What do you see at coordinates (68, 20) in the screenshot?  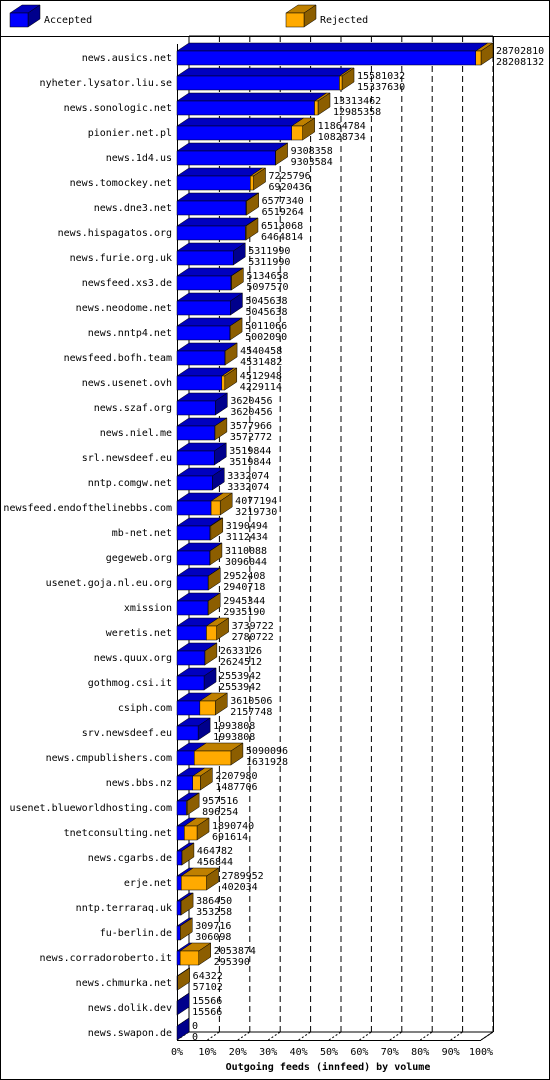 I see `legend-label: Accepted` at bounding box center [68, 20].